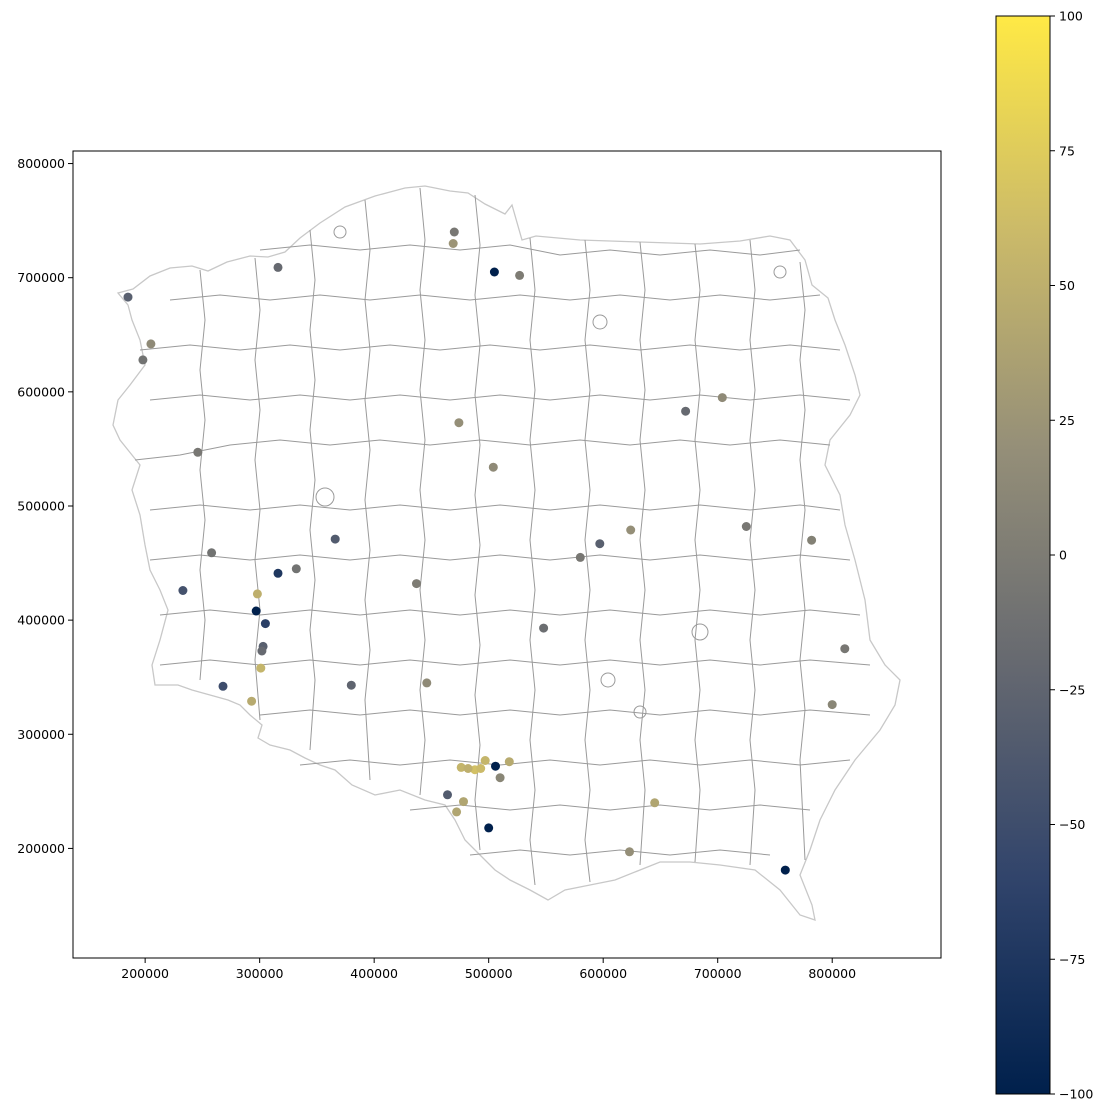  Describe the element at coordinates (1067, 285) in the screenshot. I see `colorbar-tick-label: 50` at that location.